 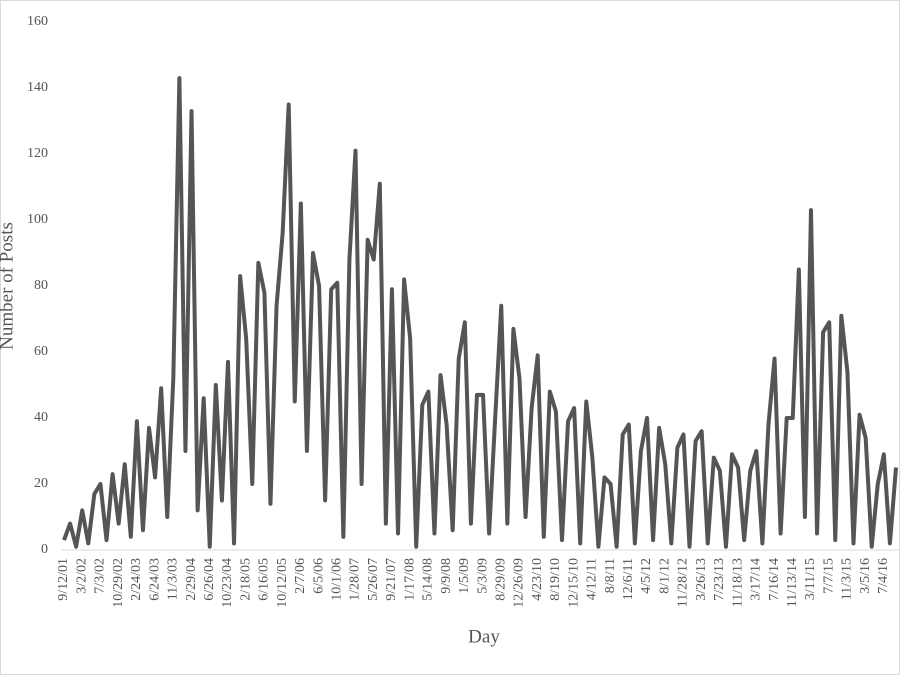 I want to click on x-tick-label: 10/23/04, so click(x=227, y=583).